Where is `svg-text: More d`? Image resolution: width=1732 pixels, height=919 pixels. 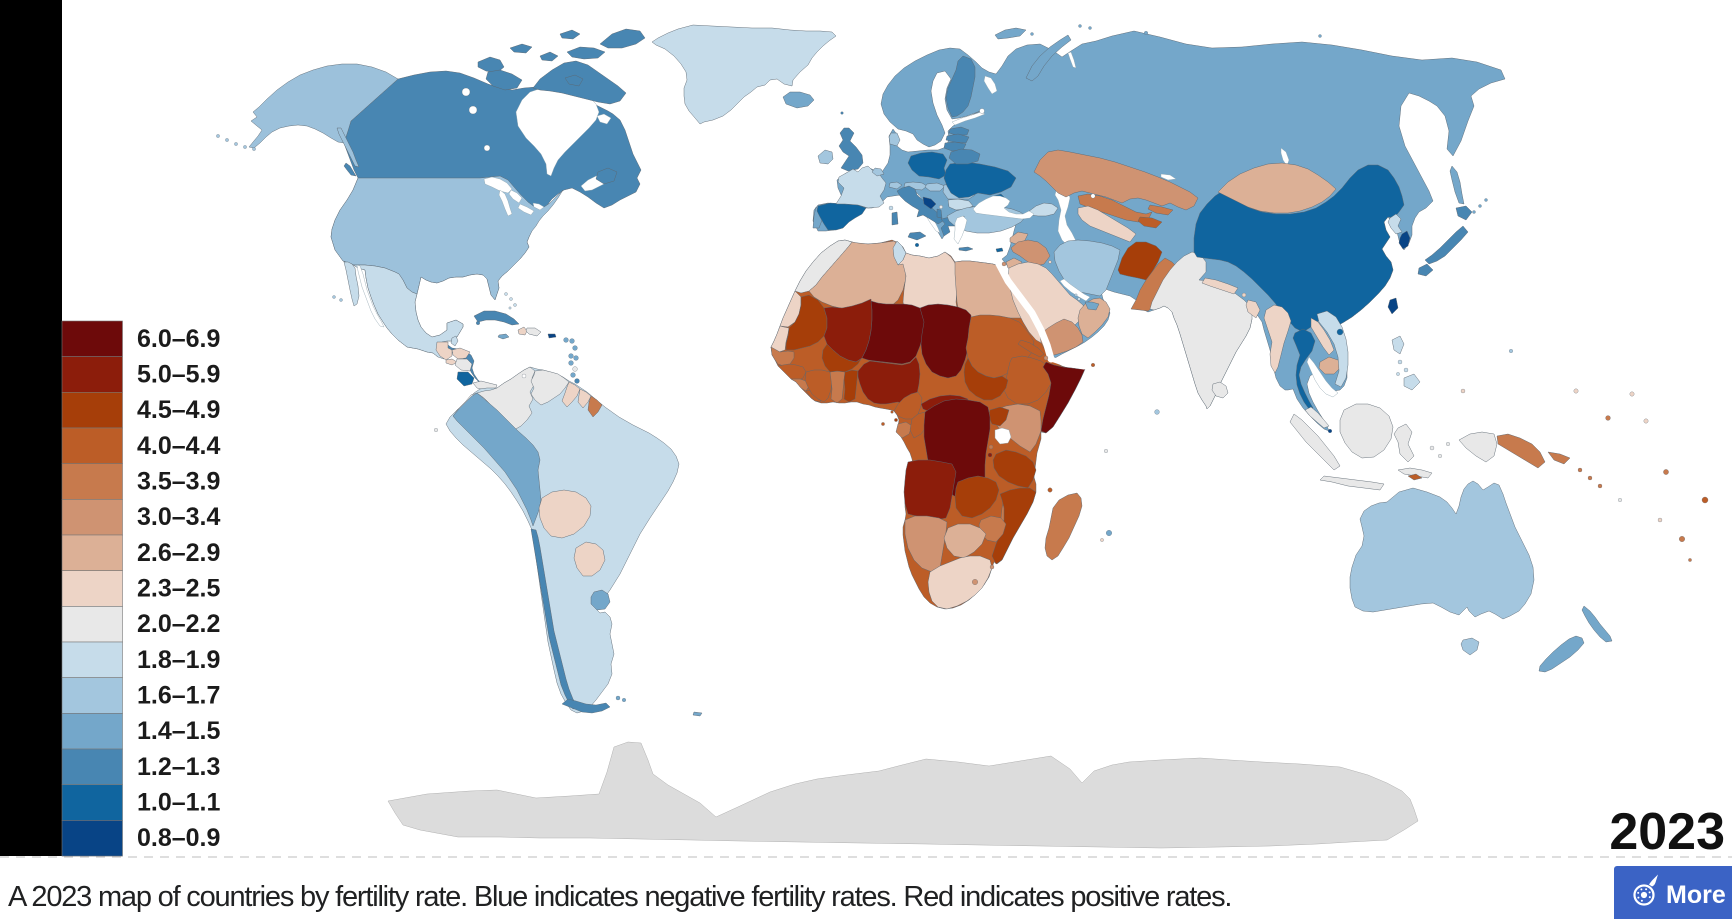
svg-text: More d is located at coordinates (1699, 895).